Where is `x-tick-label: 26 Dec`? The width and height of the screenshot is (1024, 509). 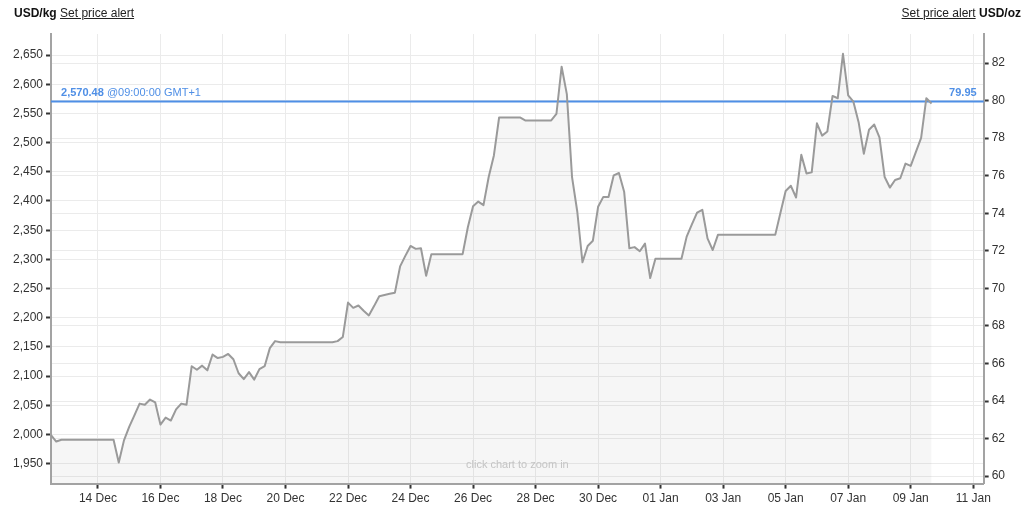
x-tick-label: 26 Dec is located at coordinates (473, 498).